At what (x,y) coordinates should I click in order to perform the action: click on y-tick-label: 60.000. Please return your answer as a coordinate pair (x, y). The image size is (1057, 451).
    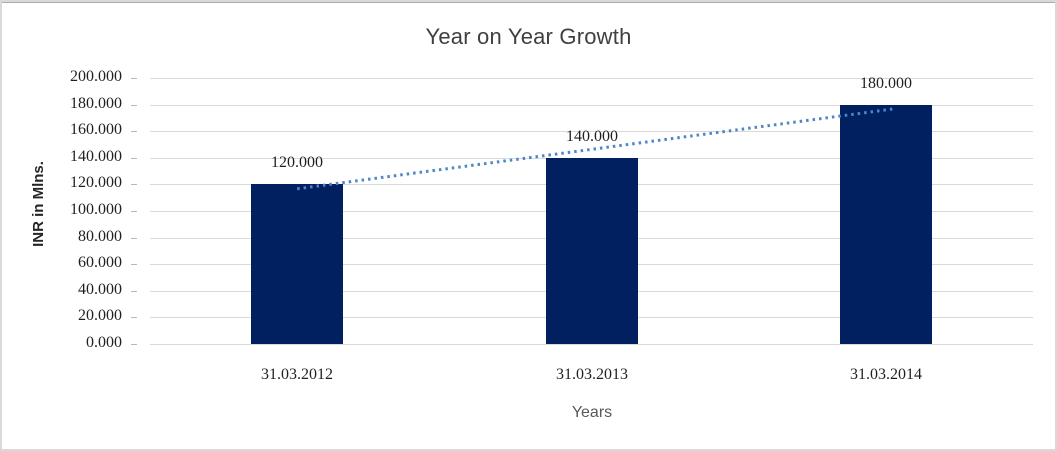
    Looking at the image, I should click on (100, 262).